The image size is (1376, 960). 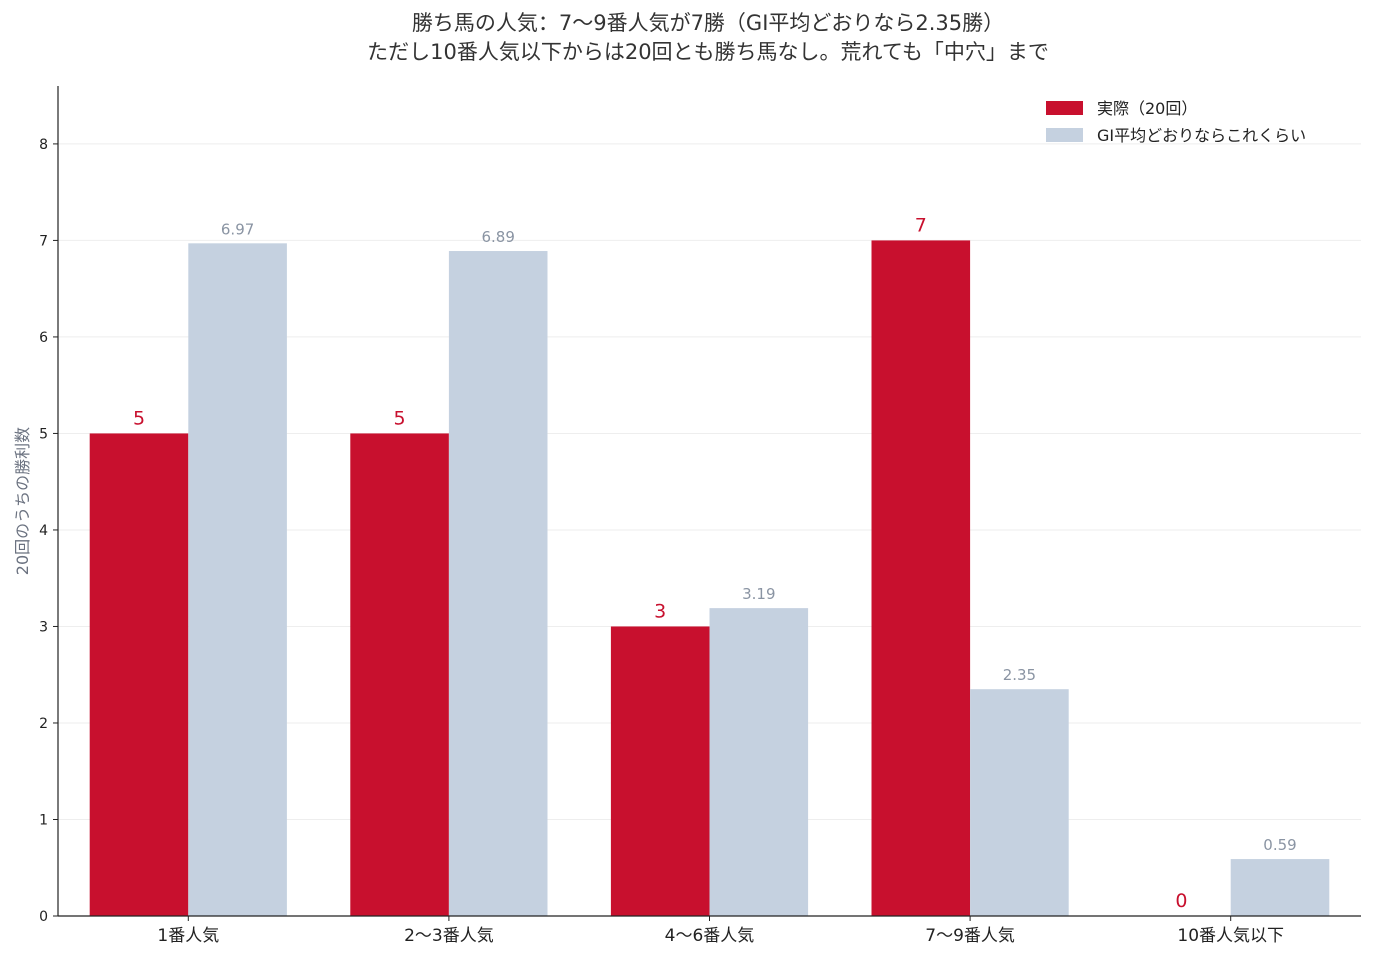 What do you see at coordinates (43, 627) in the screenshot?
I see `y-tick-label: 3` at bounding box center [43, 627].